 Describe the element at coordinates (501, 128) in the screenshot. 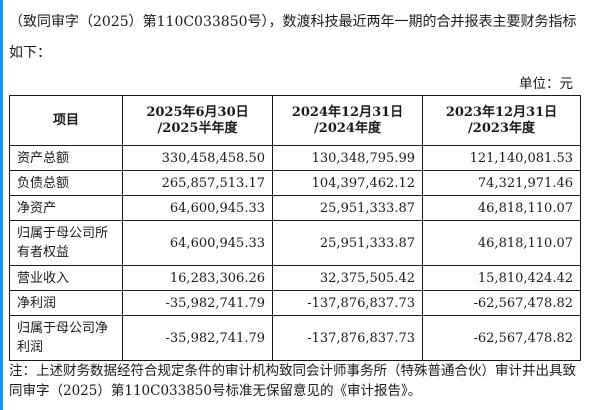

I see `header-2023-period: /2023年度` at that location.